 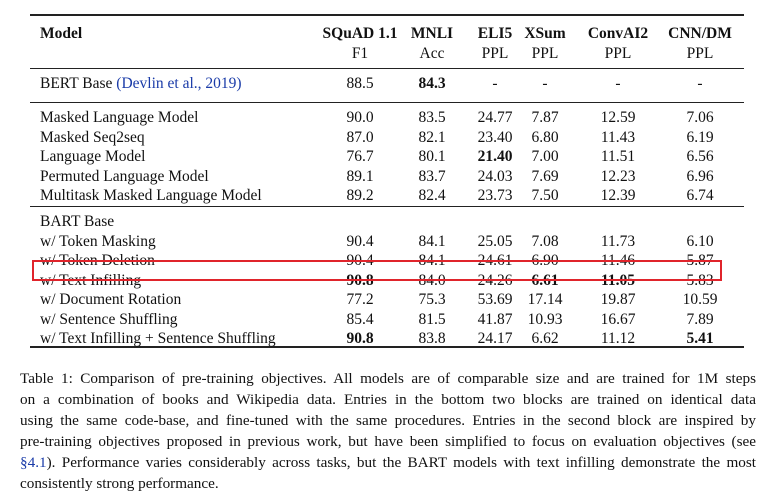 What do you see at coordinates (495, 241) in the screenshot?
I see `cell: 25.05` at bounding box center [495, 241].